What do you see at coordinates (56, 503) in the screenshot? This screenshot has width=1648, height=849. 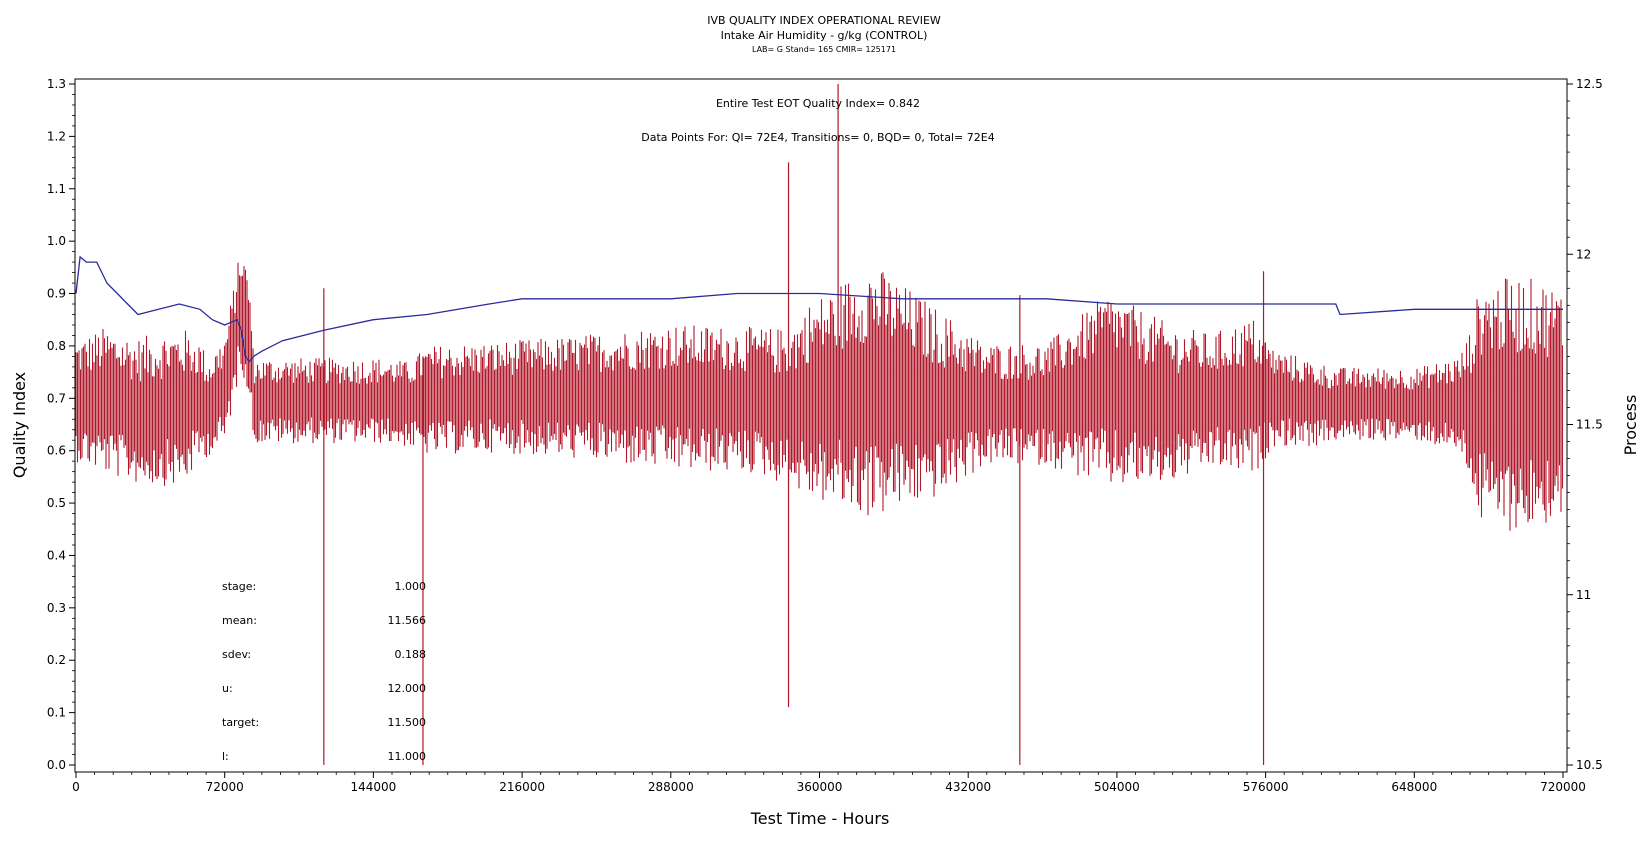 I see `y-tick-label: 0.5` at bounding box center [56, 503].